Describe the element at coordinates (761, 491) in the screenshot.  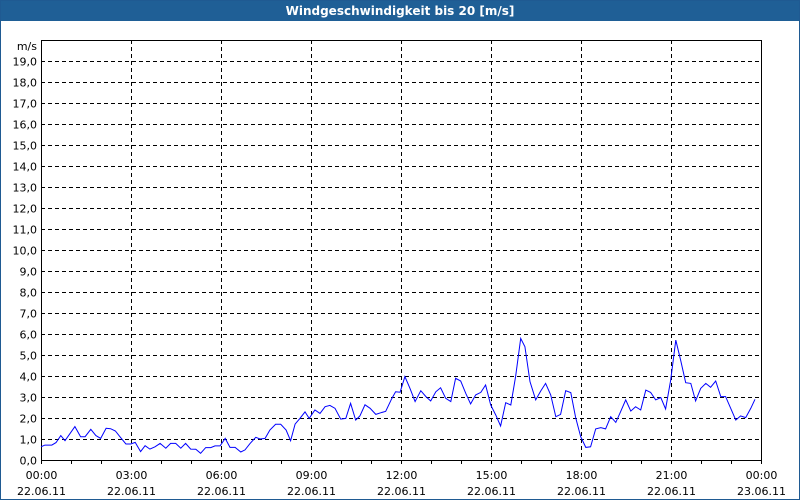
I see `x-tick-date: 23.06.11` at that location.